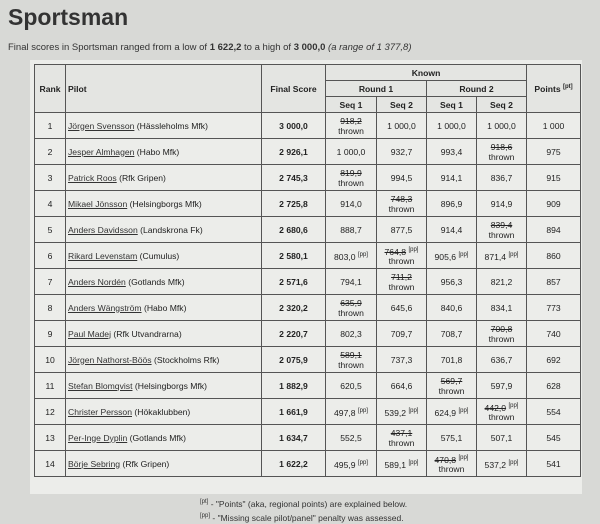  I want to click on pilot-cell: Mikael Jönsson (Helsingborgs Mfk), so click(163, 203).